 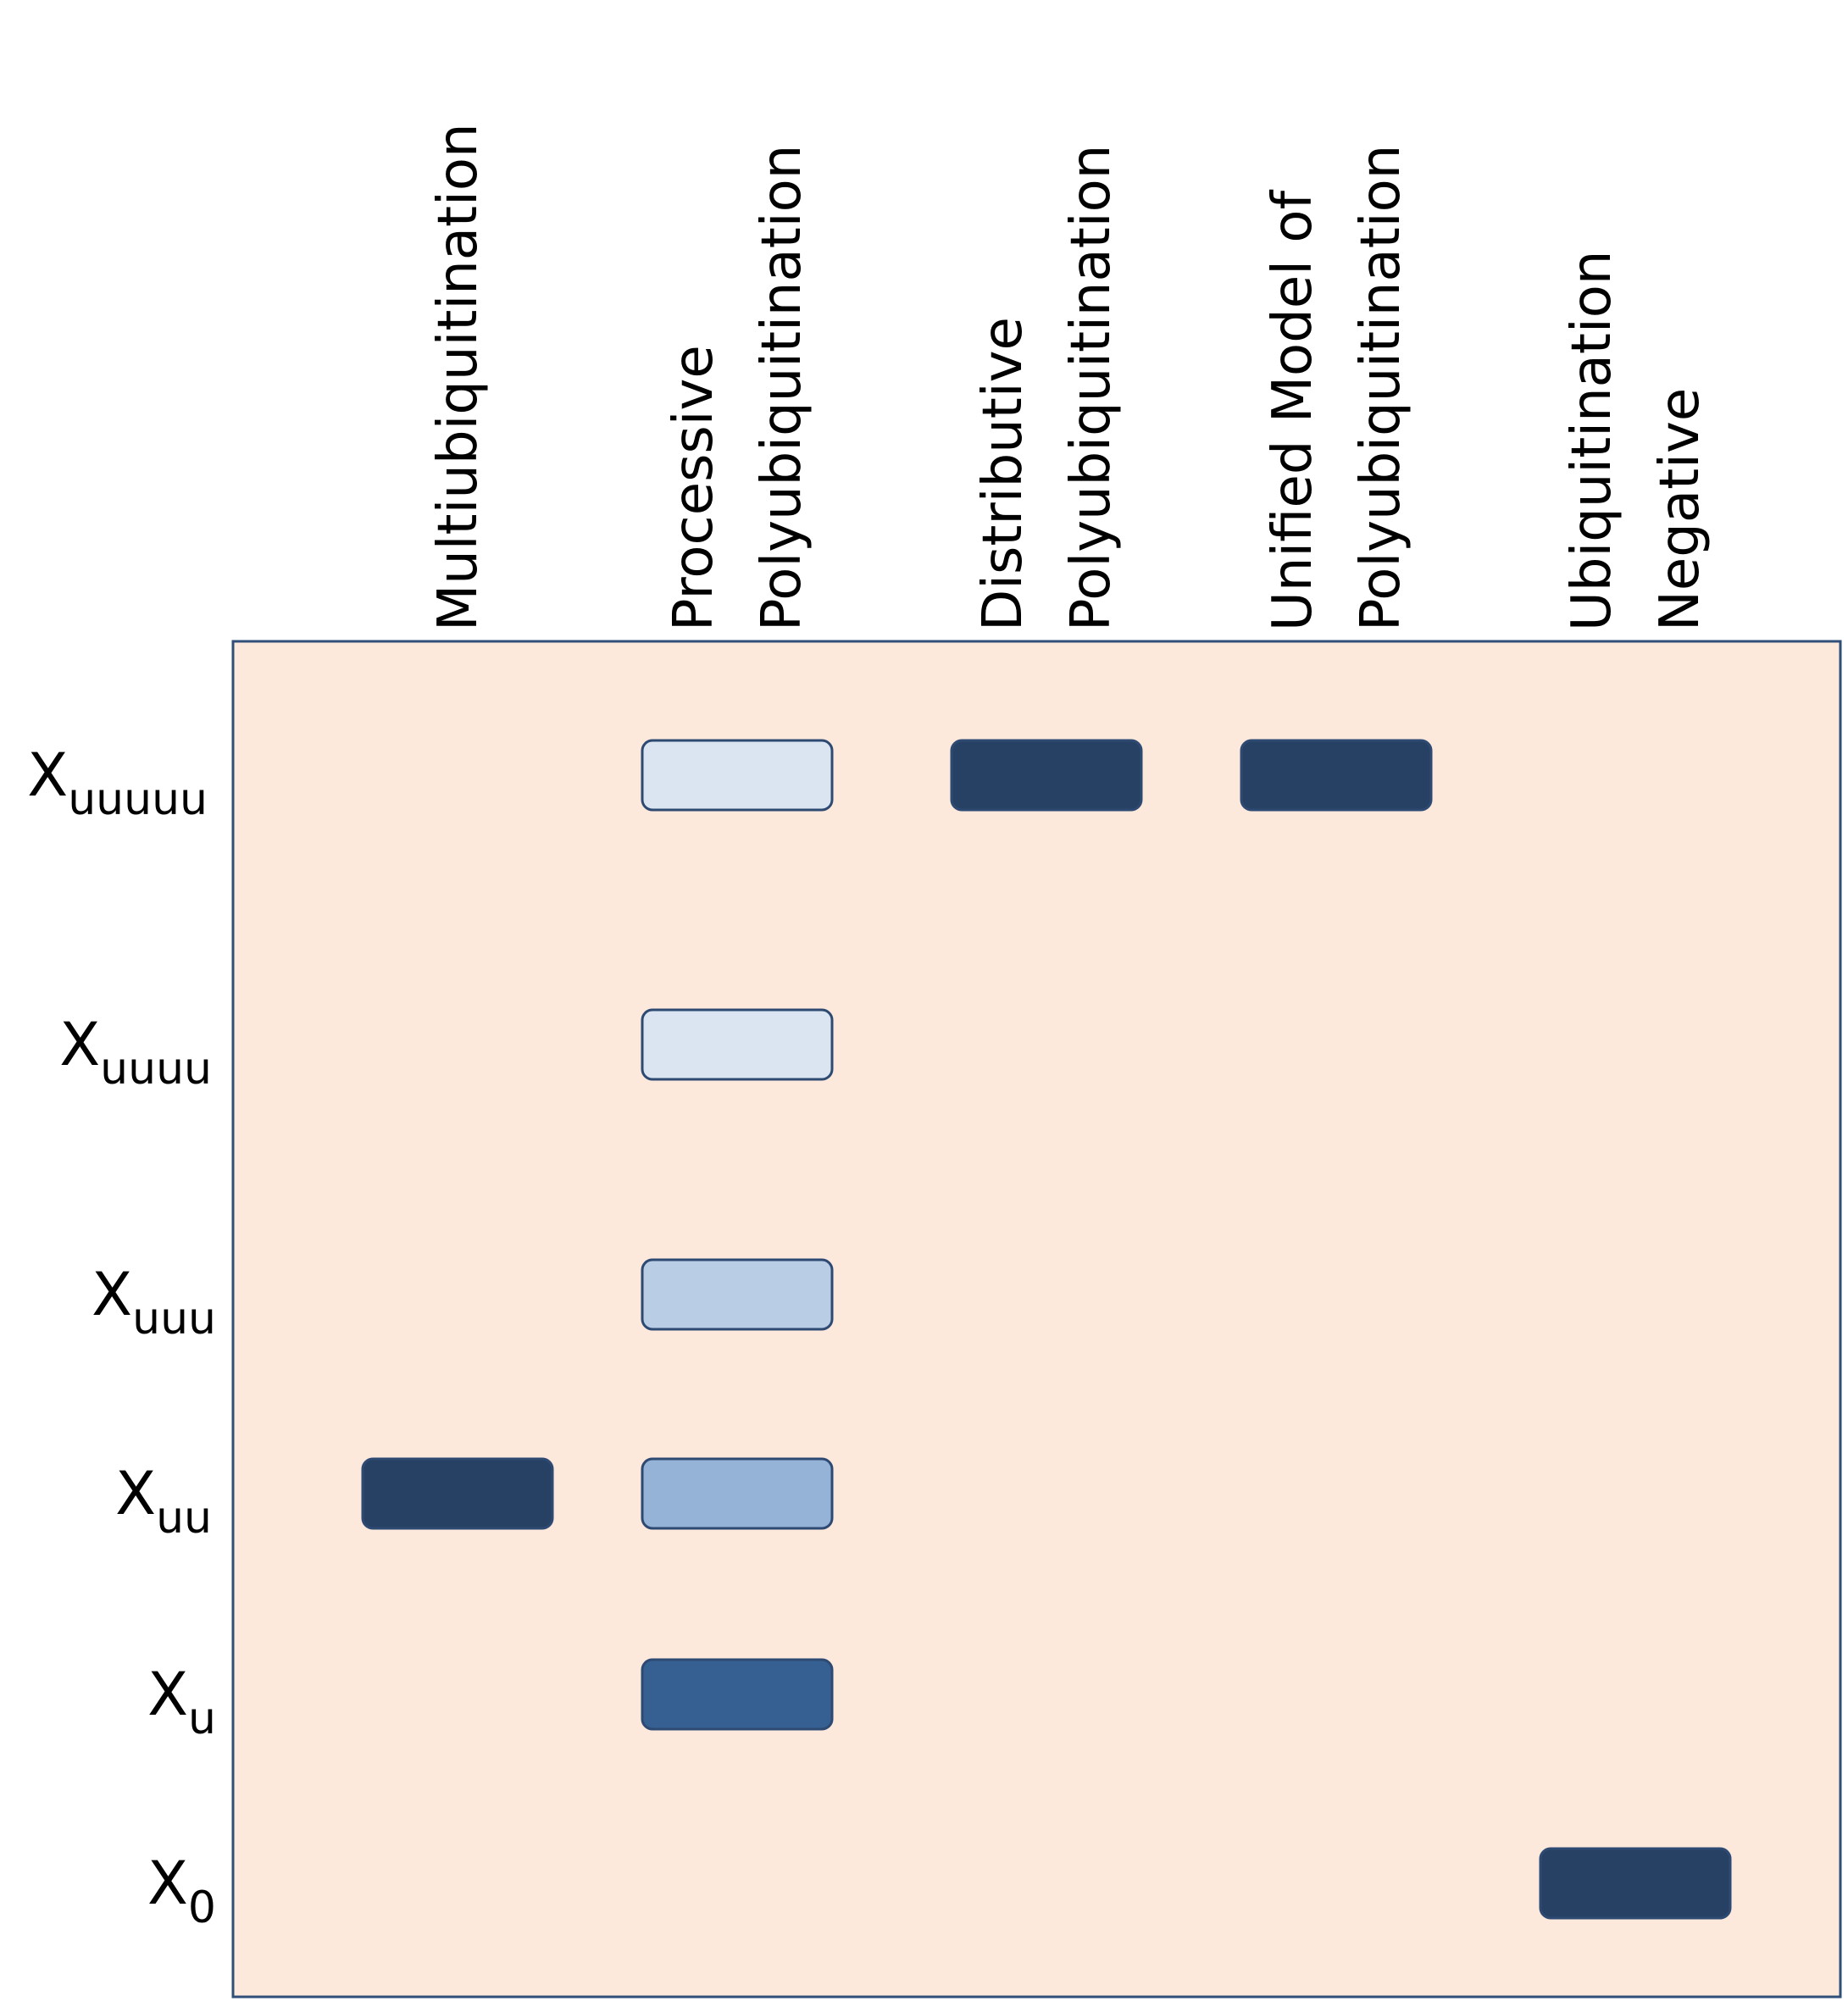 What do you see at coordinates (156, 1069) in the screenshot?
I see `row-label-subscript: uuuu` at bounding box center [156, 1069].